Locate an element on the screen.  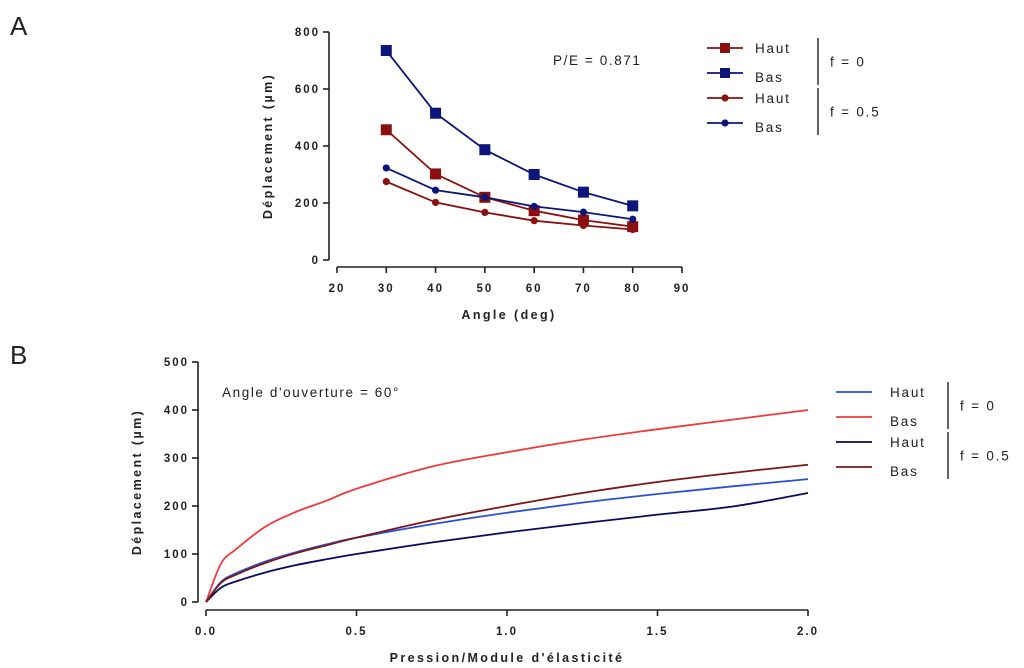
panel-a-x-tick-label: 50 is located at coordinates (484, 289).